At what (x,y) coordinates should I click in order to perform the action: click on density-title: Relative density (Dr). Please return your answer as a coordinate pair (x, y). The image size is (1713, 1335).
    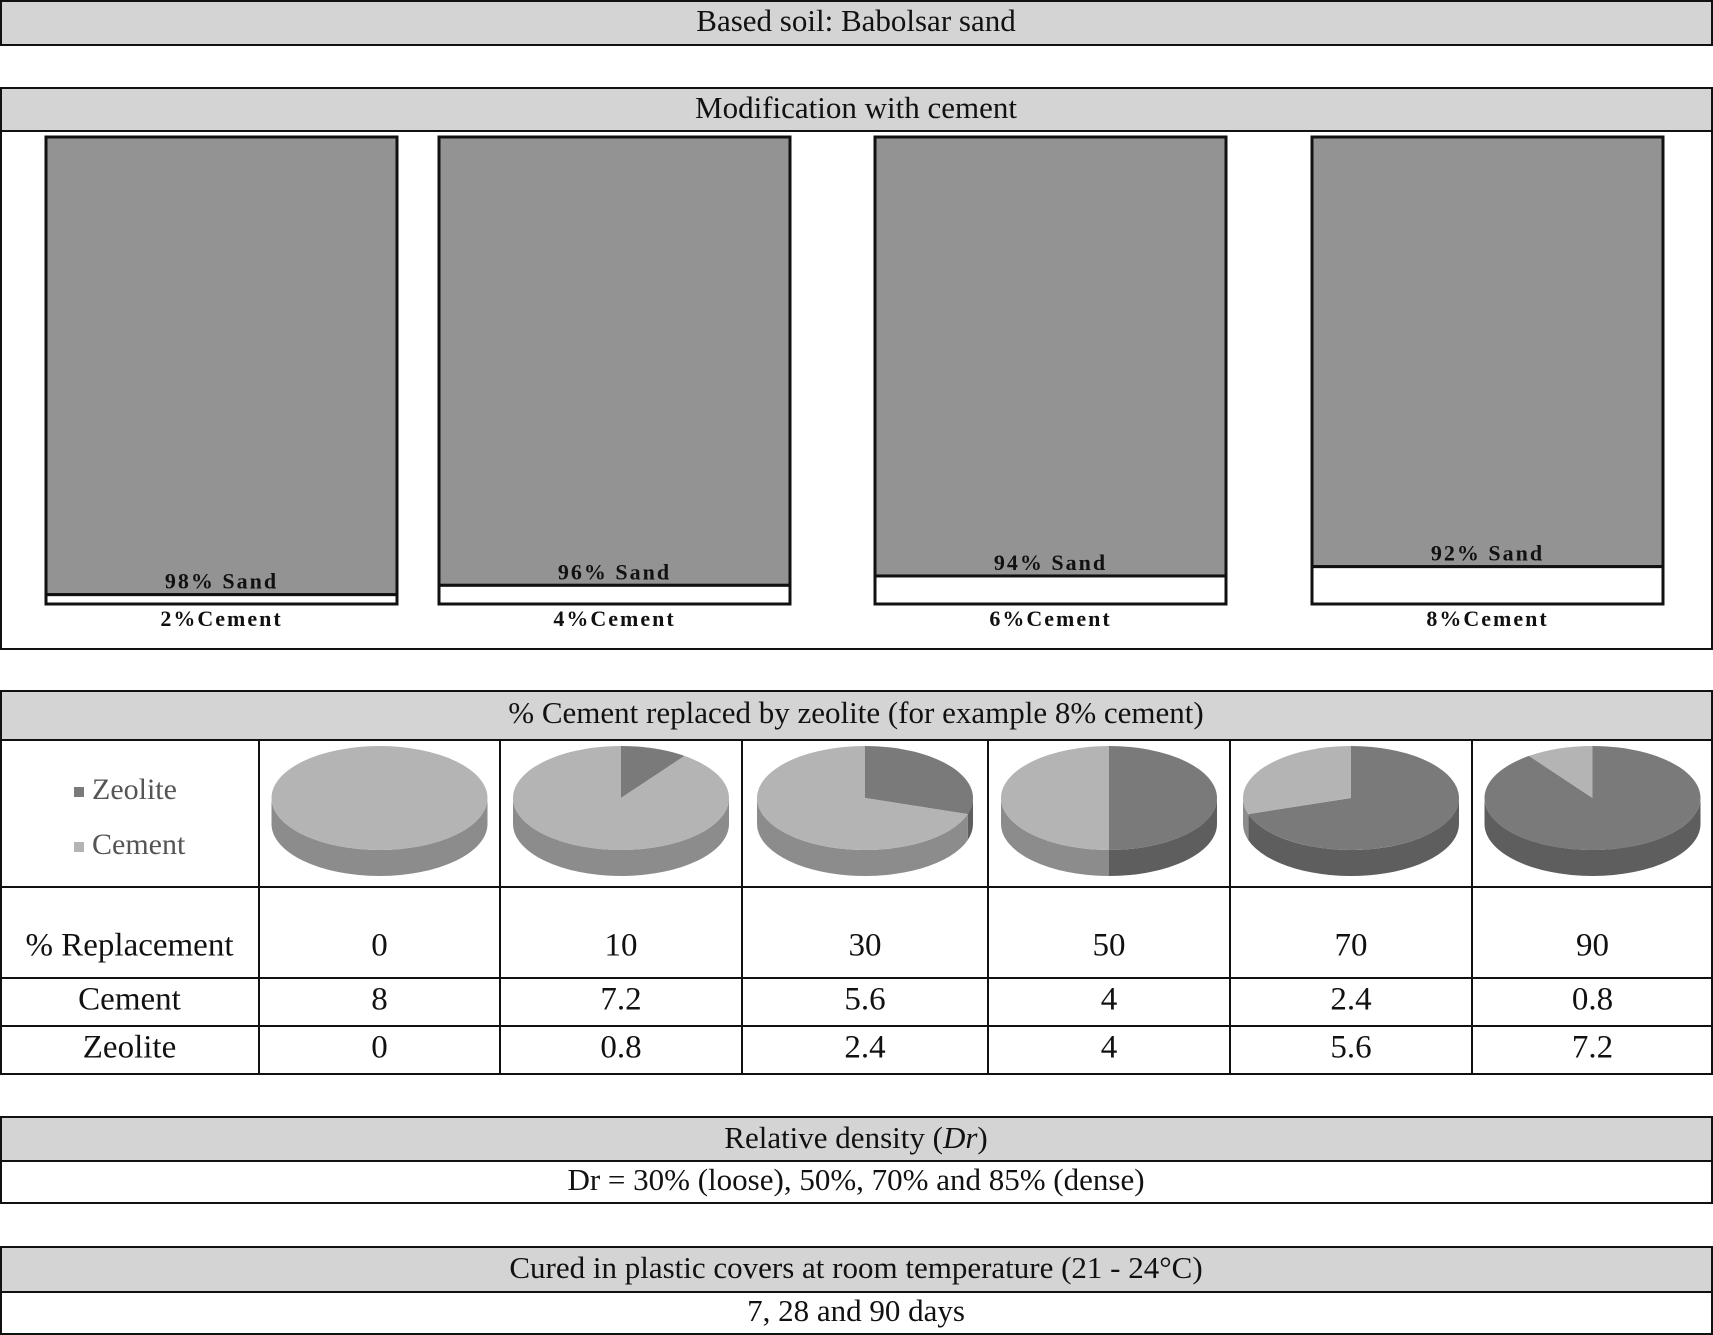
    Looking at the image, I should click on (855, 1137).